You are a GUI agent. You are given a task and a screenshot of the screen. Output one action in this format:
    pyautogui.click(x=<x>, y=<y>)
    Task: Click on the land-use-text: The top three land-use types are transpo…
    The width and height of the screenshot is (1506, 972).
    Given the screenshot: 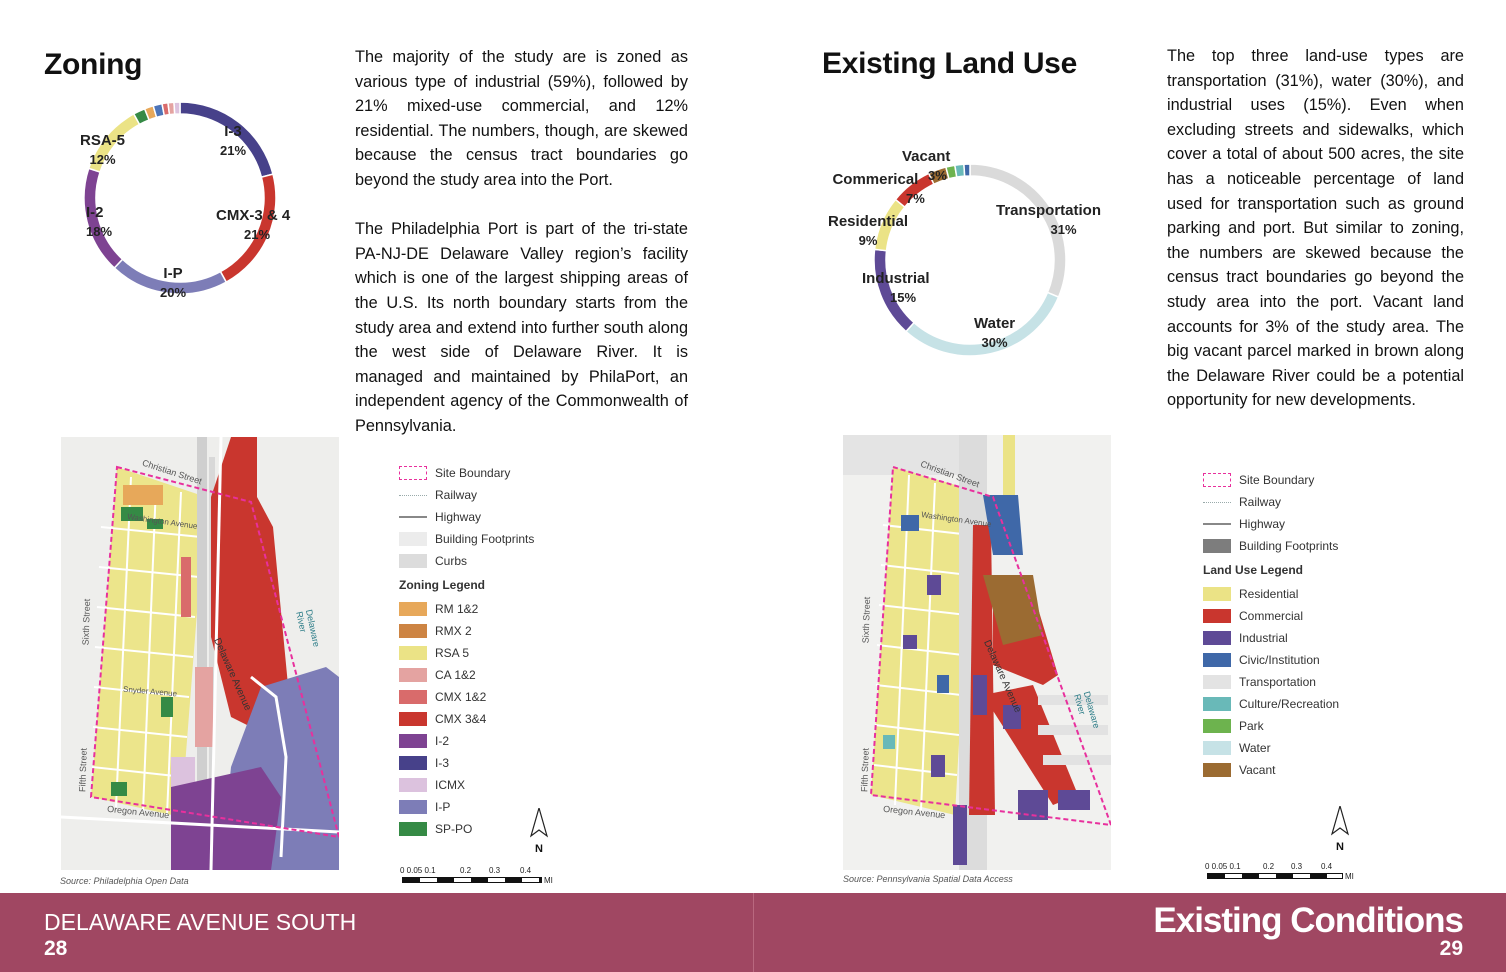 What is the action you would take?
    pyautogui.click(x=1315, y=241)
    